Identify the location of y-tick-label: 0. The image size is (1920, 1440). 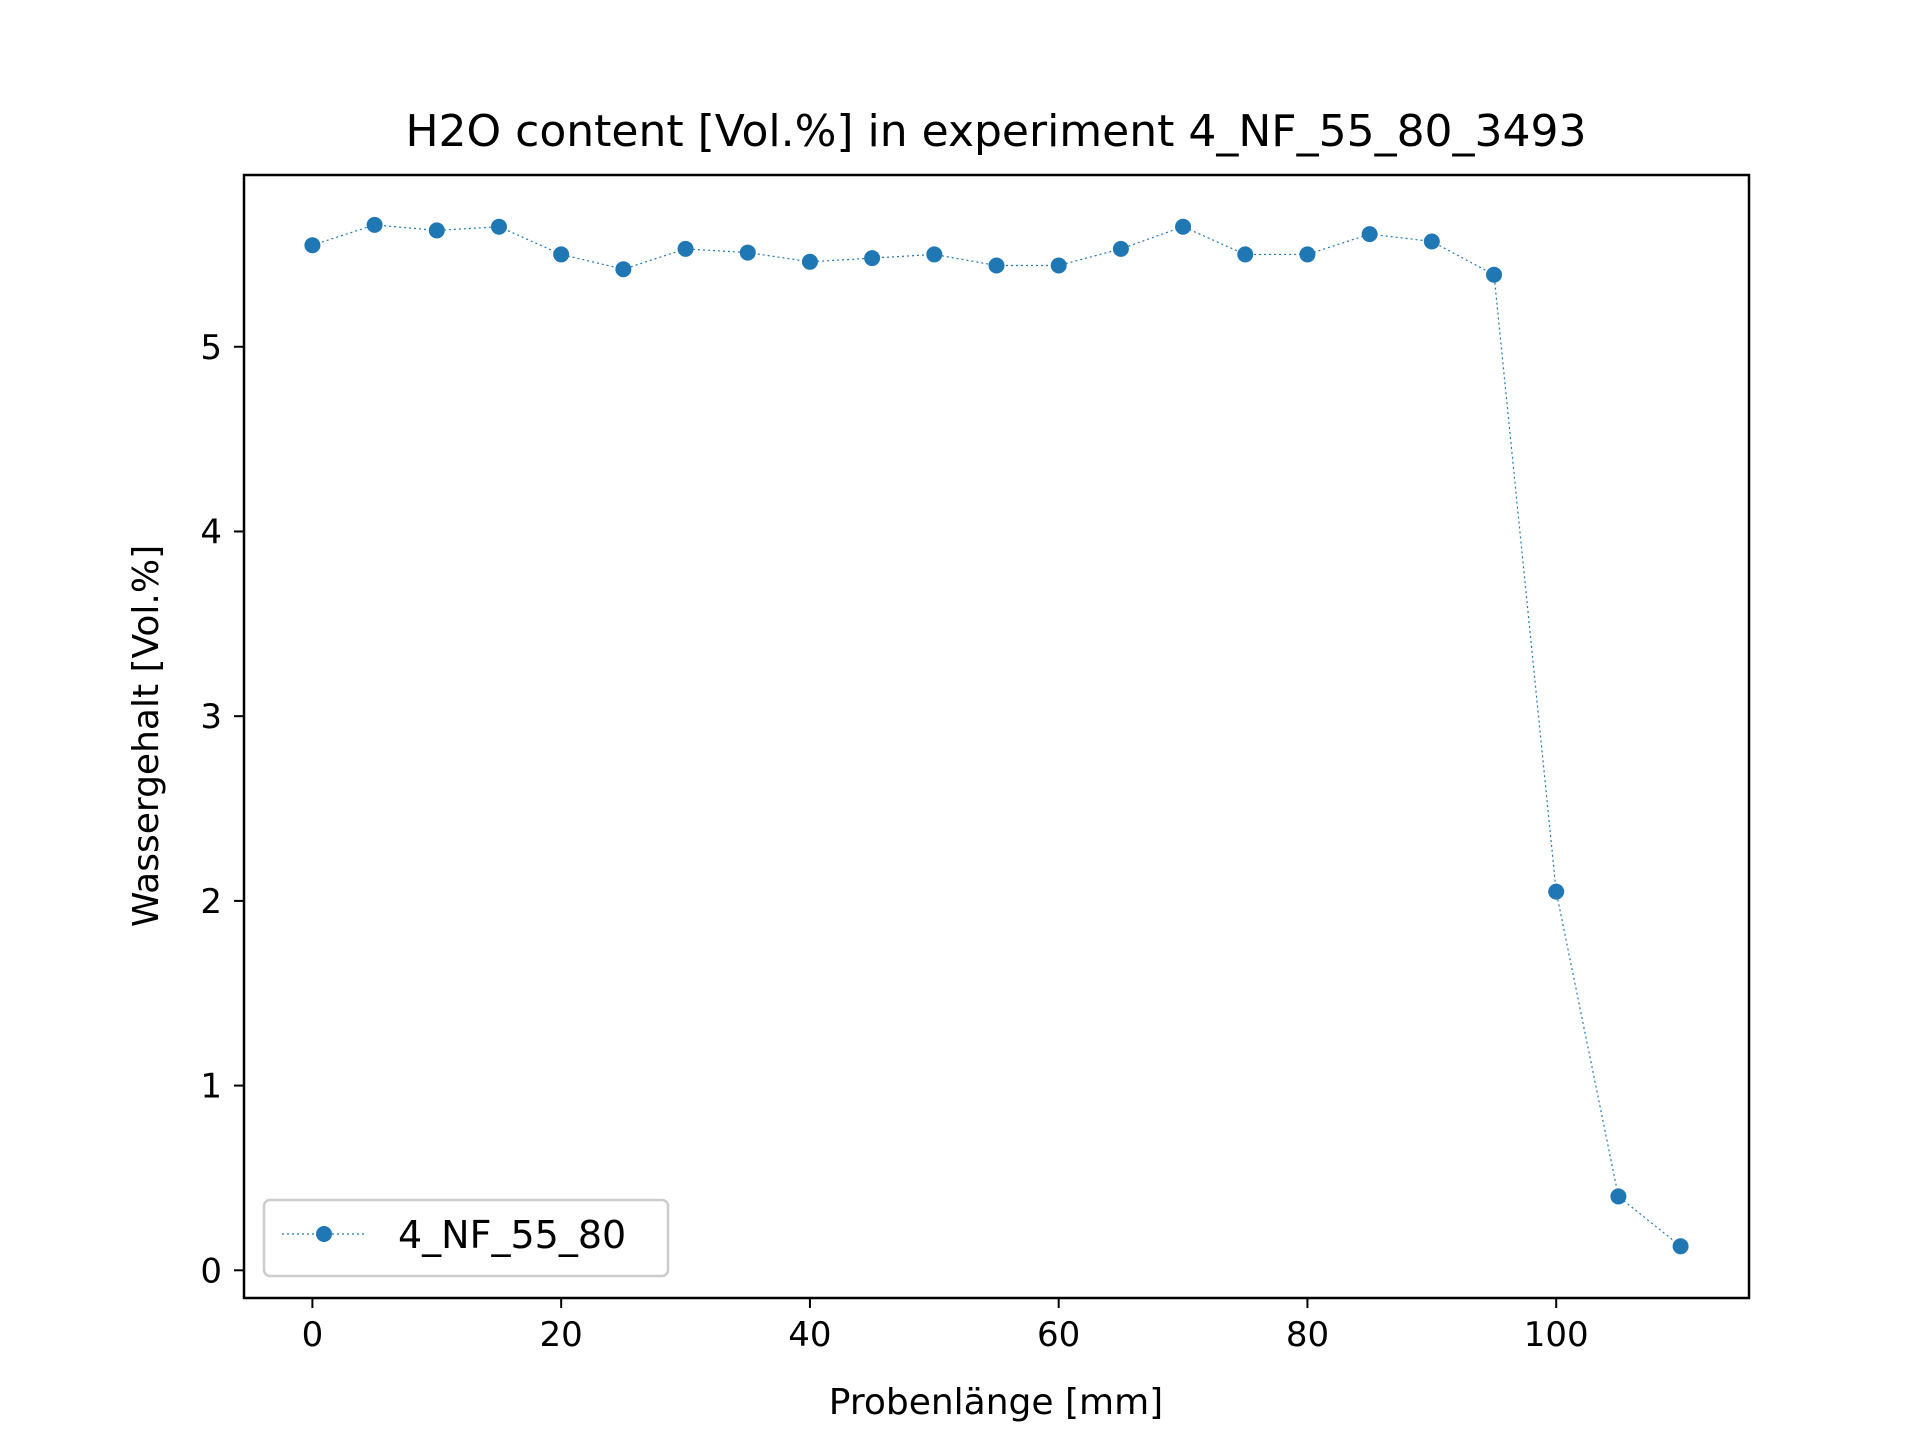
(211, 1271).